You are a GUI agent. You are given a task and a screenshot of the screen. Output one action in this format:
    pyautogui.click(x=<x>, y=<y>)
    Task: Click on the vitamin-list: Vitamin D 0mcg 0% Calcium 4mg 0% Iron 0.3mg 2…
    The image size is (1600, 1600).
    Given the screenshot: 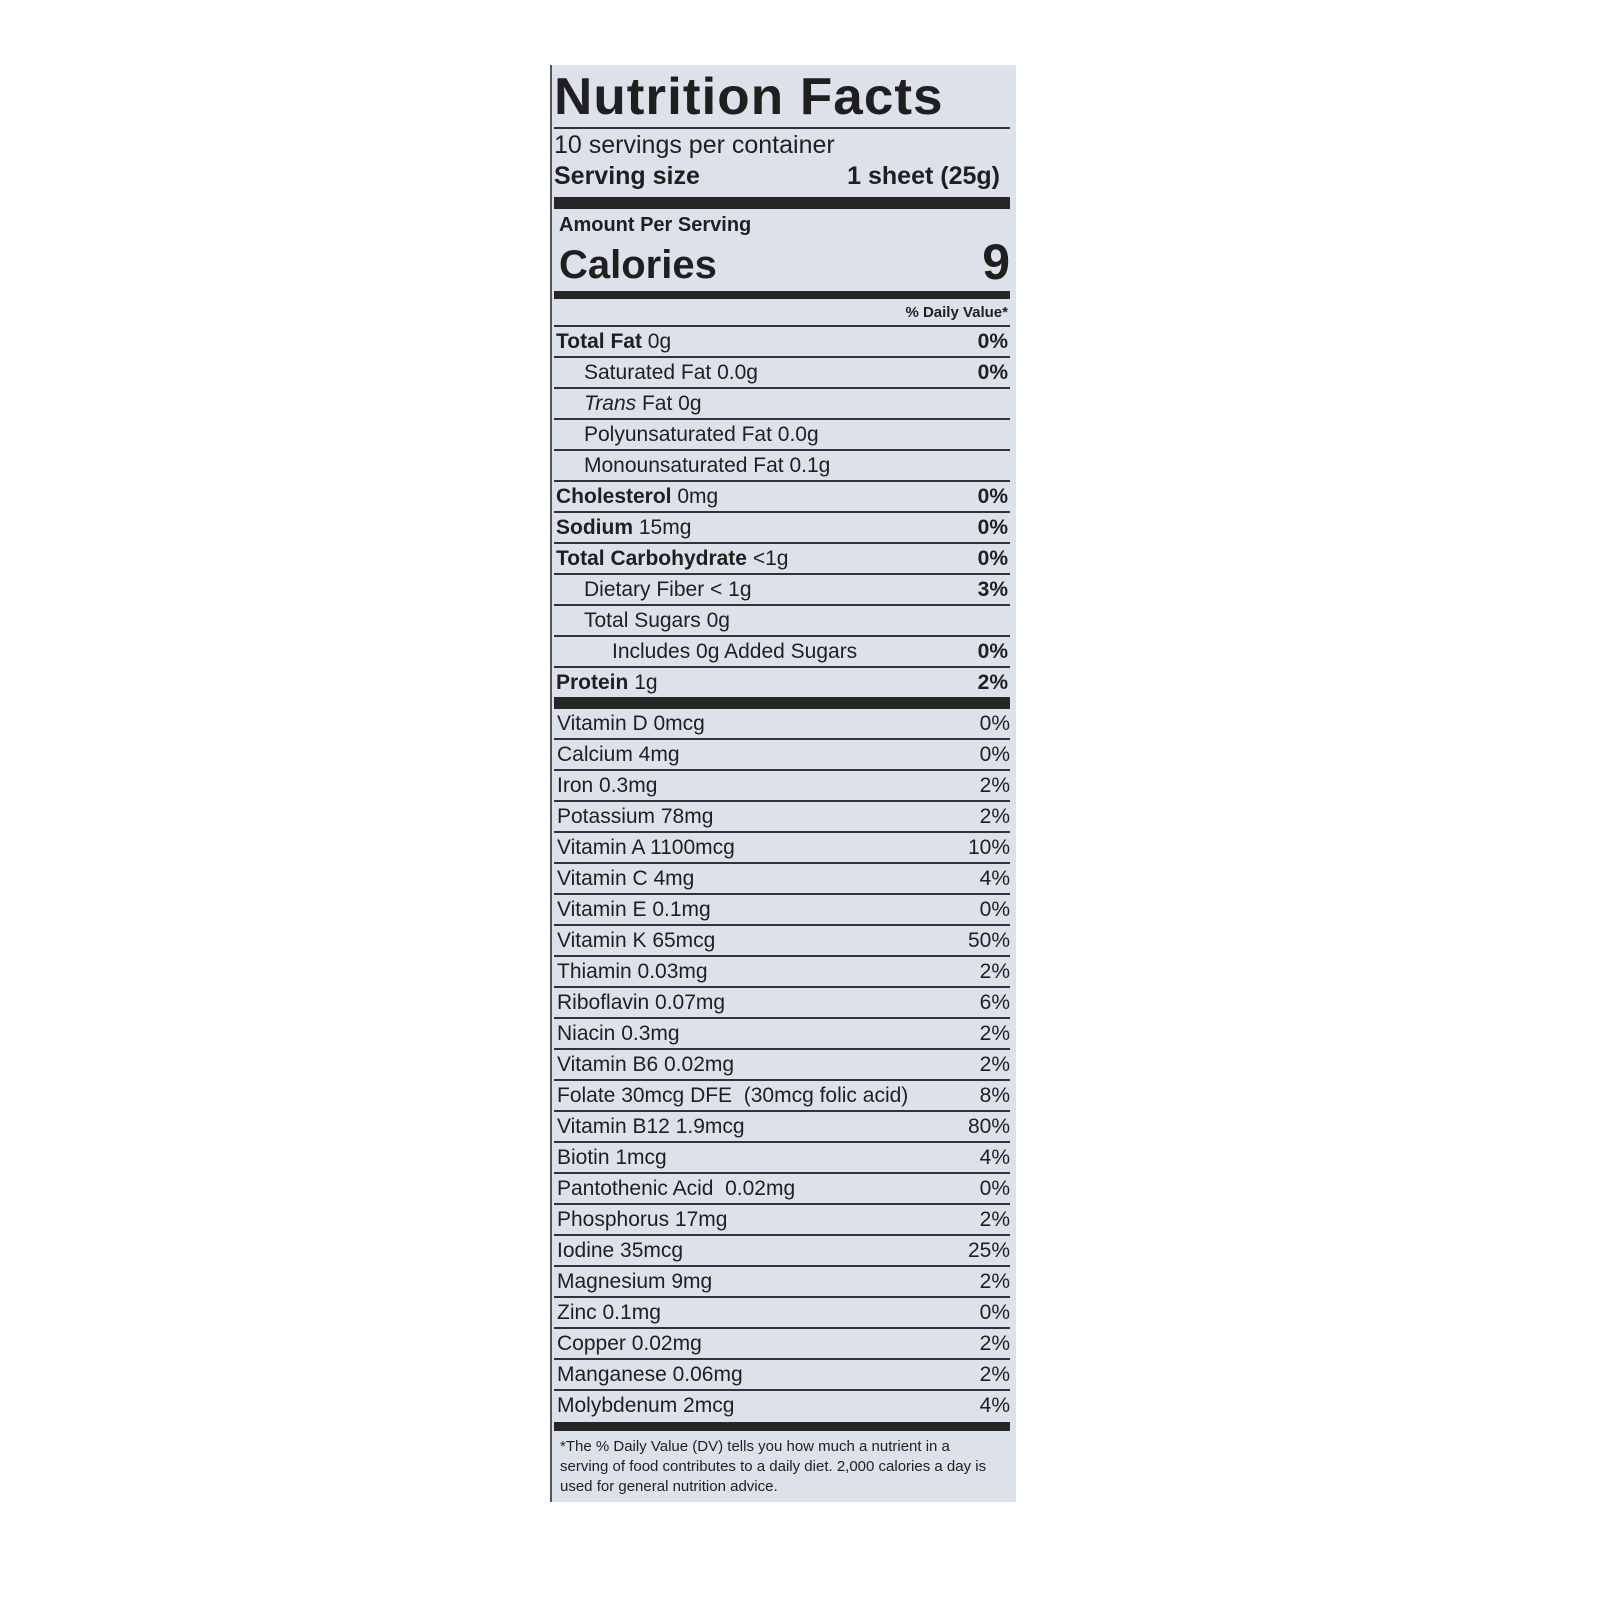 What is the action you would take?
    pyautogui.click(x=782, y=1064)
    